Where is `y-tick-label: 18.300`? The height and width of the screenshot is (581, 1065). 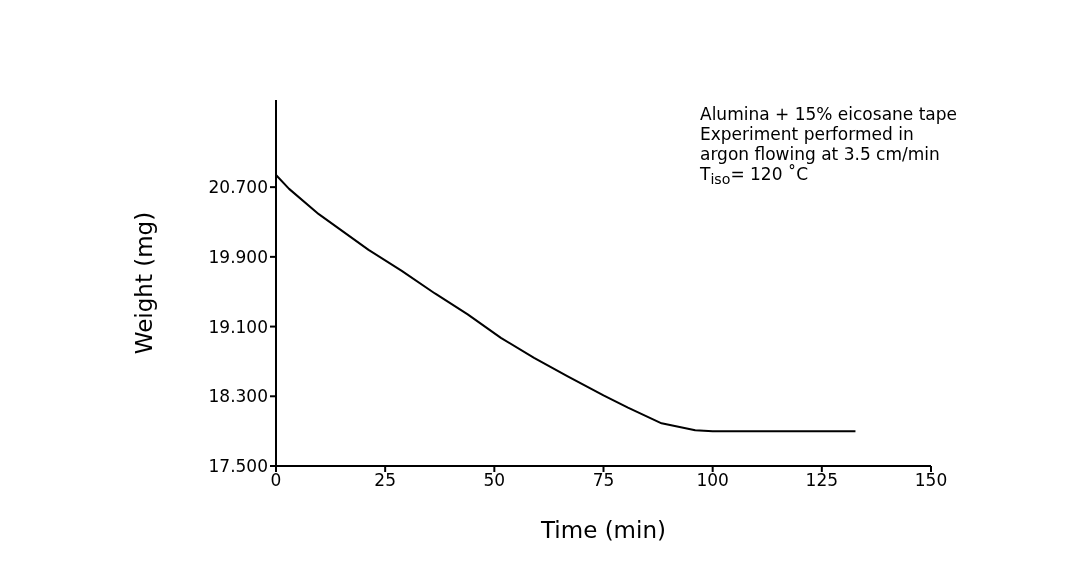
y-tick-label: 18.300 is located at coordinates (238, 396).